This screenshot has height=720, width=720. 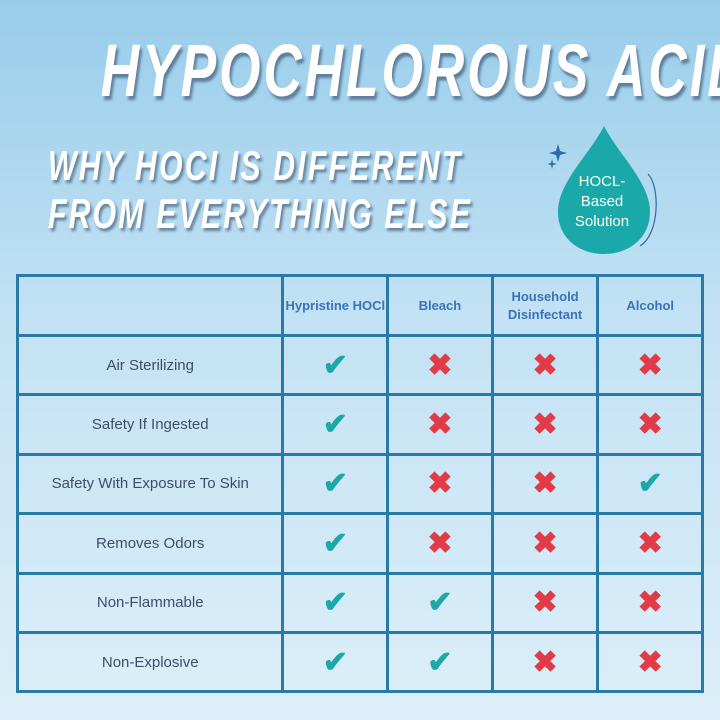 I want to click on feature-label: Air Sterilizing, so click(x=150, y=365).